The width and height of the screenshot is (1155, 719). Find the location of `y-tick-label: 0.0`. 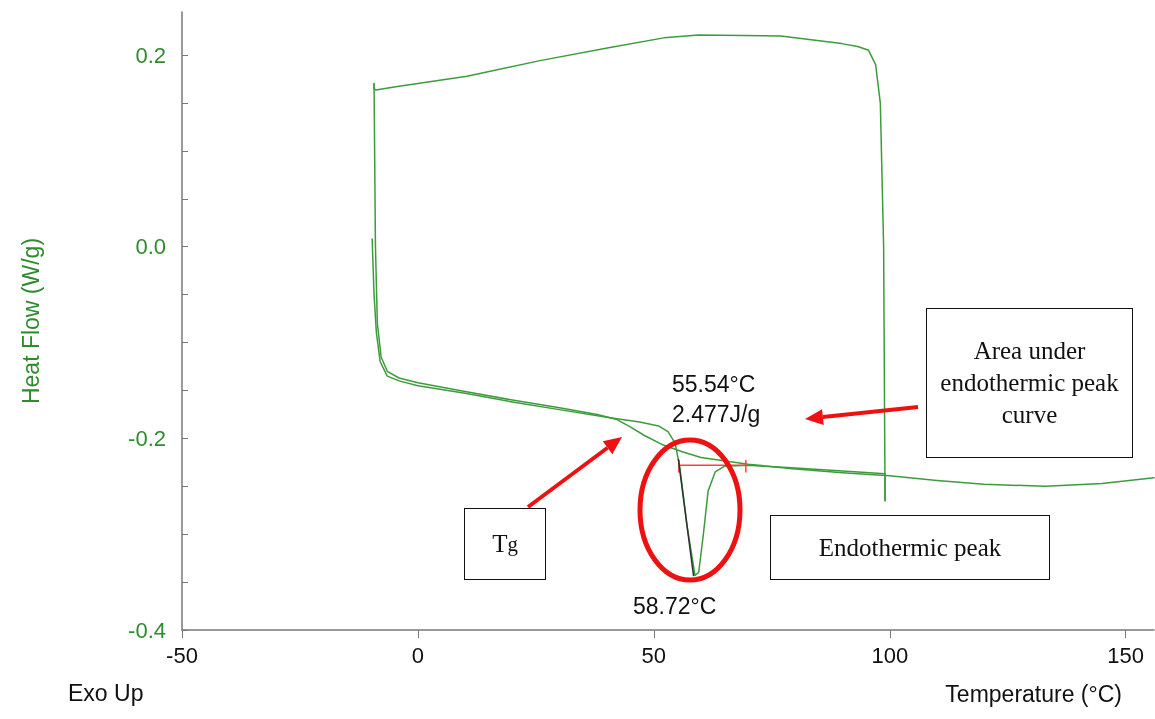

y-tick-label: 0.0 is located at coordinates (150, 247).